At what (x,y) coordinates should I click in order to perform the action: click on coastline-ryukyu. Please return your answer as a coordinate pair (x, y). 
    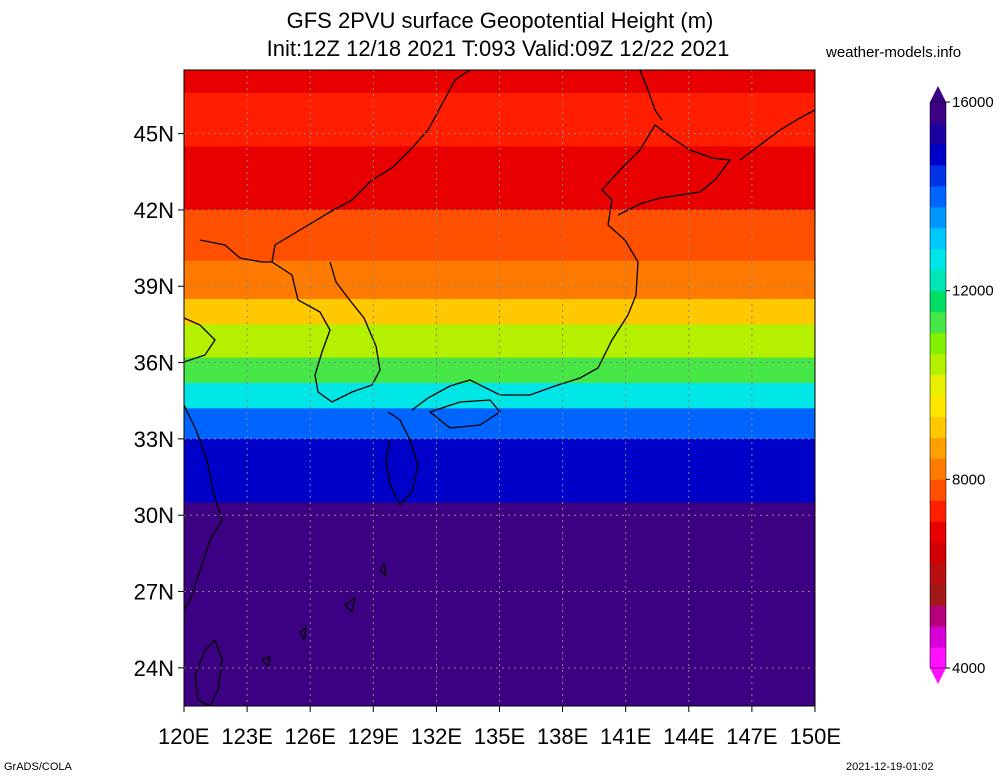
    Looking at the image, I should click on (323, 615).